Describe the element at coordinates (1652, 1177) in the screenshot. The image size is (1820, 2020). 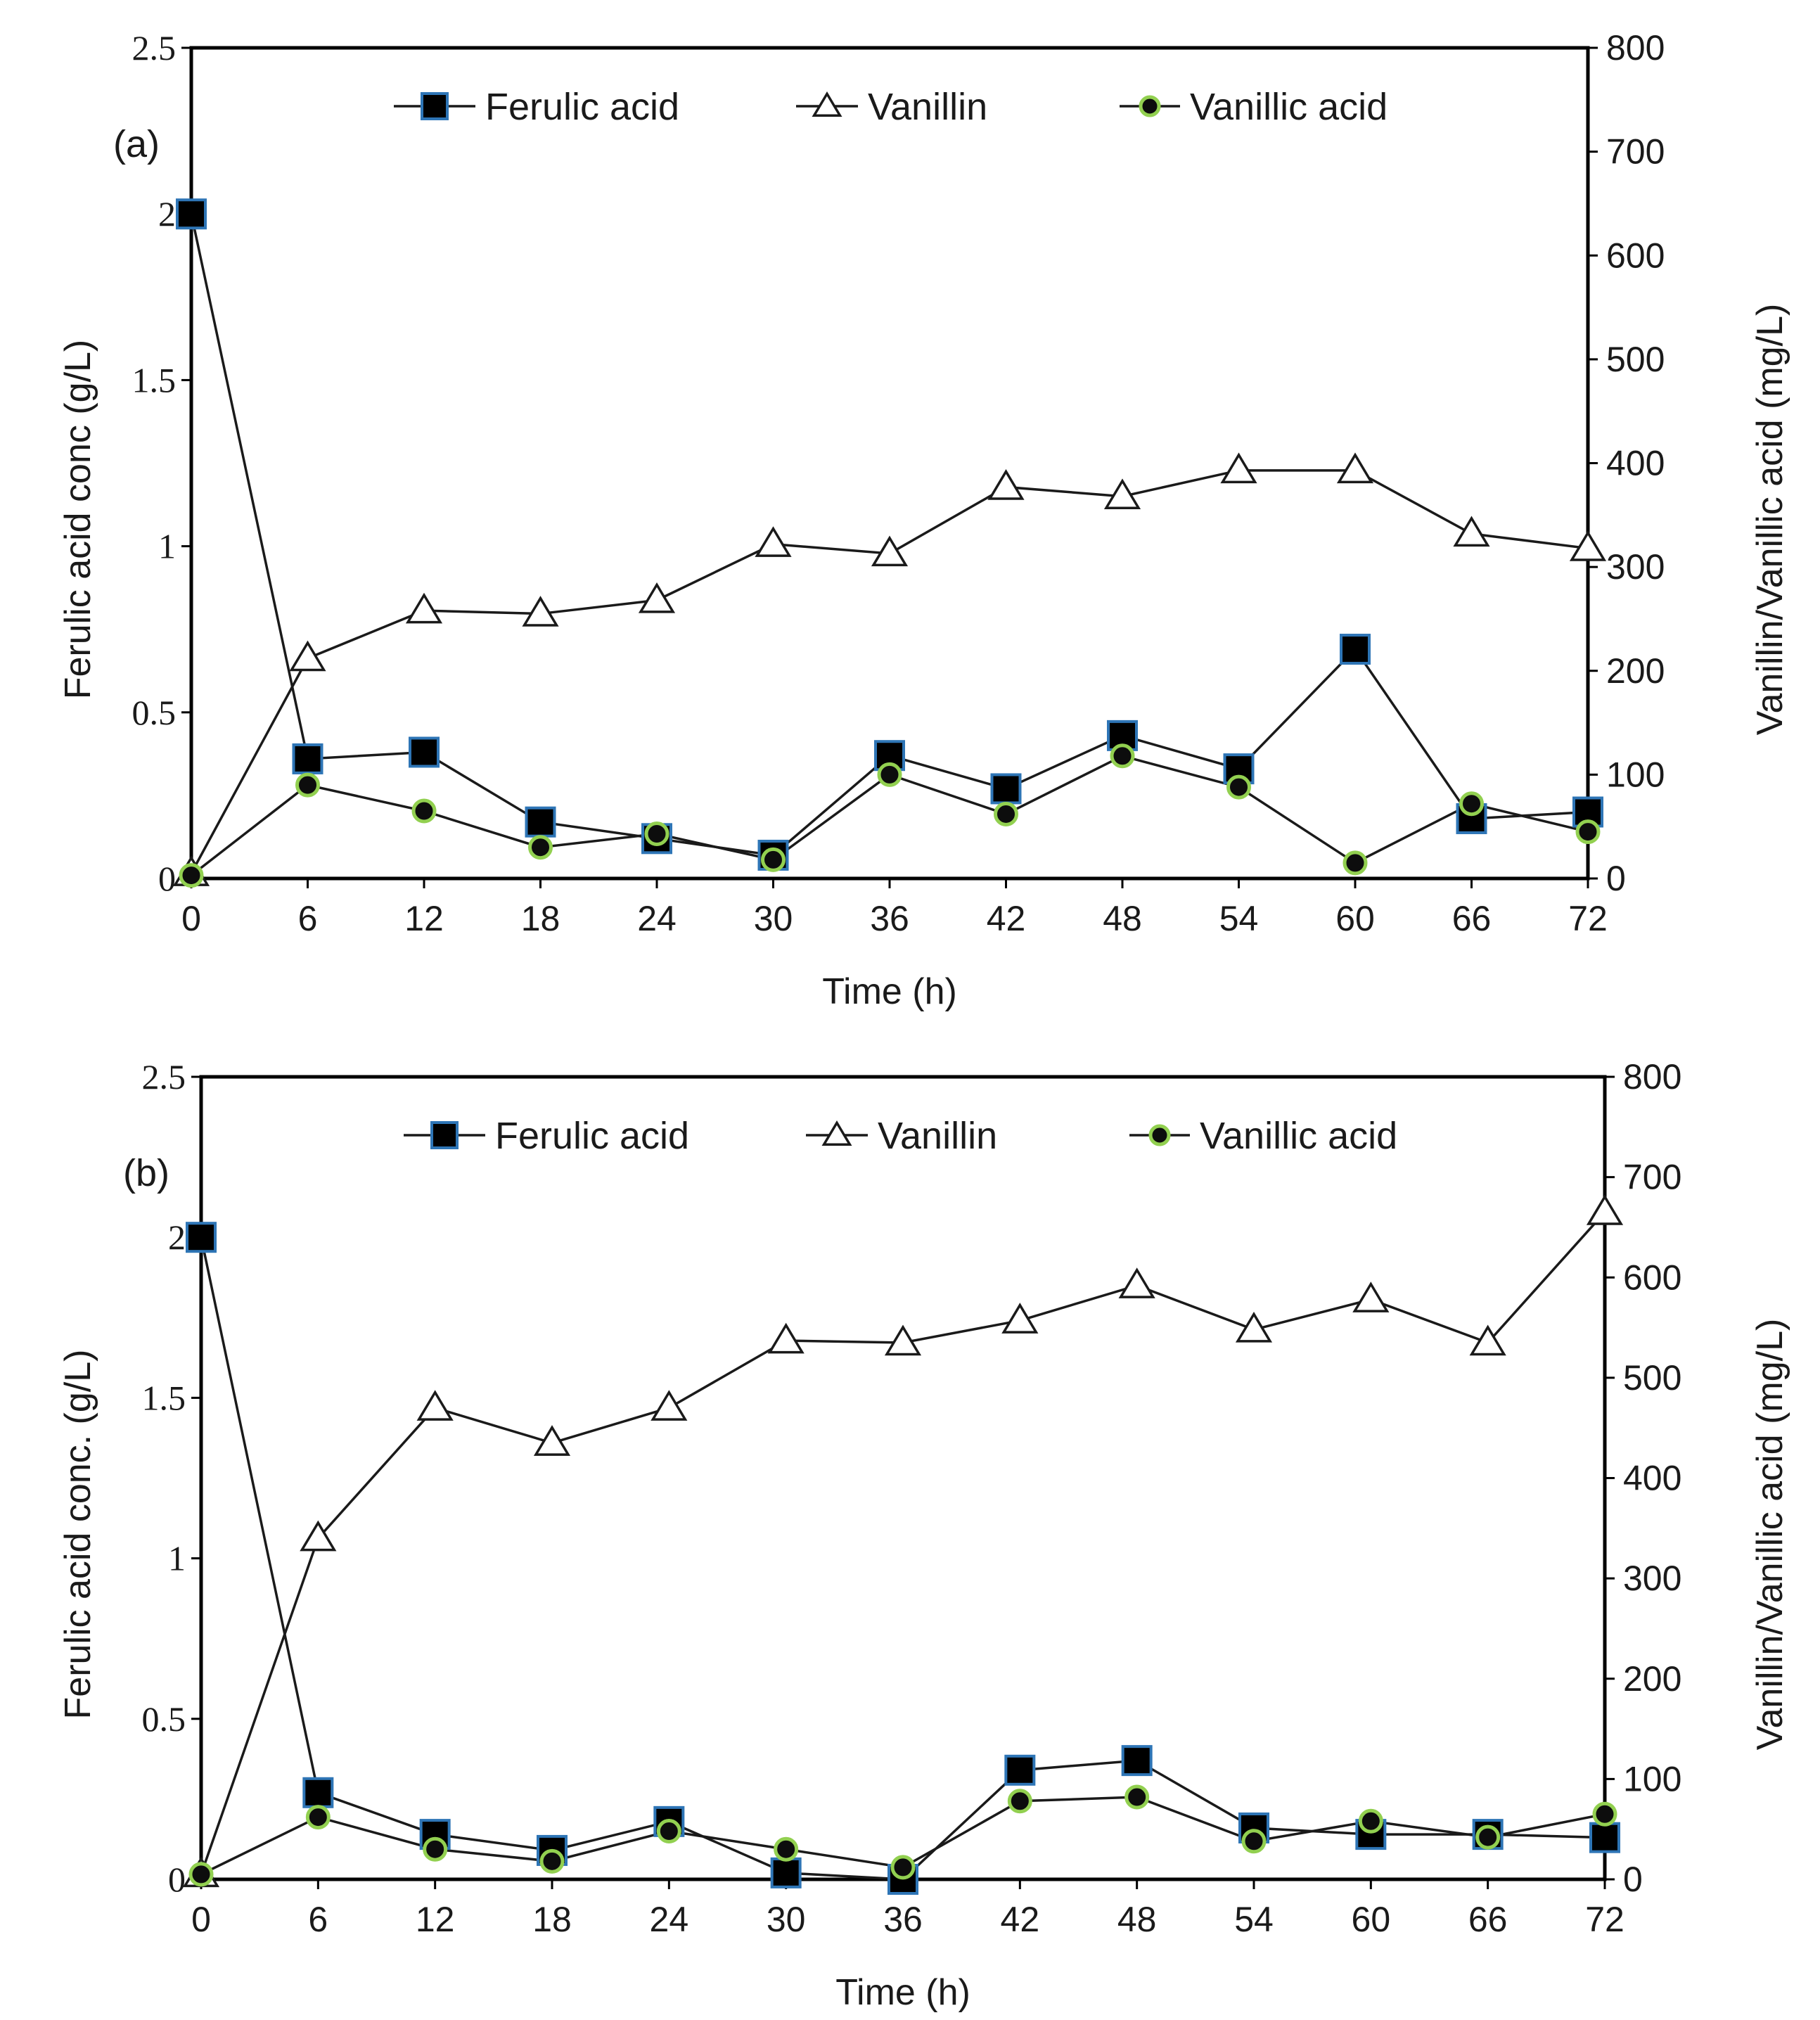
I see `y-right-tick-label: 700` at that location.